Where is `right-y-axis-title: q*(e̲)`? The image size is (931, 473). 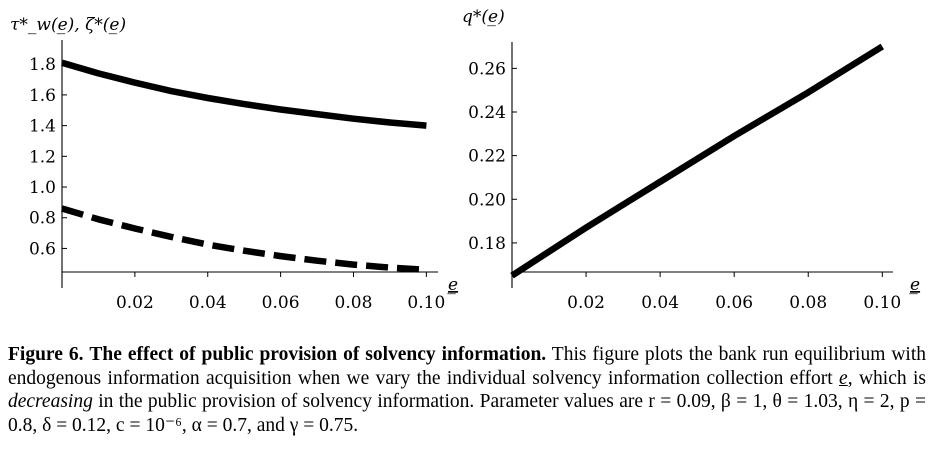
right-y-axis-title: q*(e̲) is located at coordinates (483, 17).